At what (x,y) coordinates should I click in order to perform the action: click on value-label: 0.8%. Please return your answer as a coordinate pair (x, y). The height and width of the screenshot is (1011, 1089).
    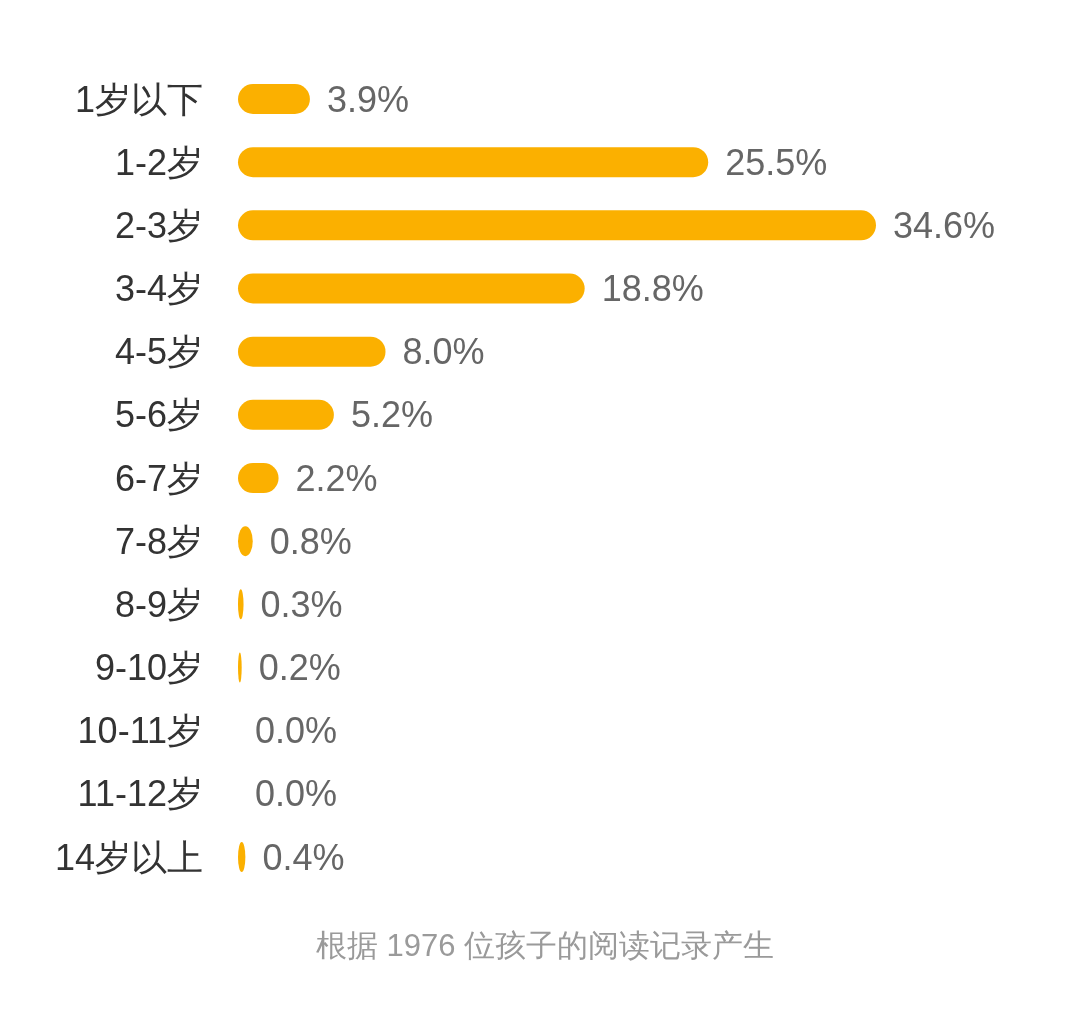
    Looking at the image, I should click on (310, 541).